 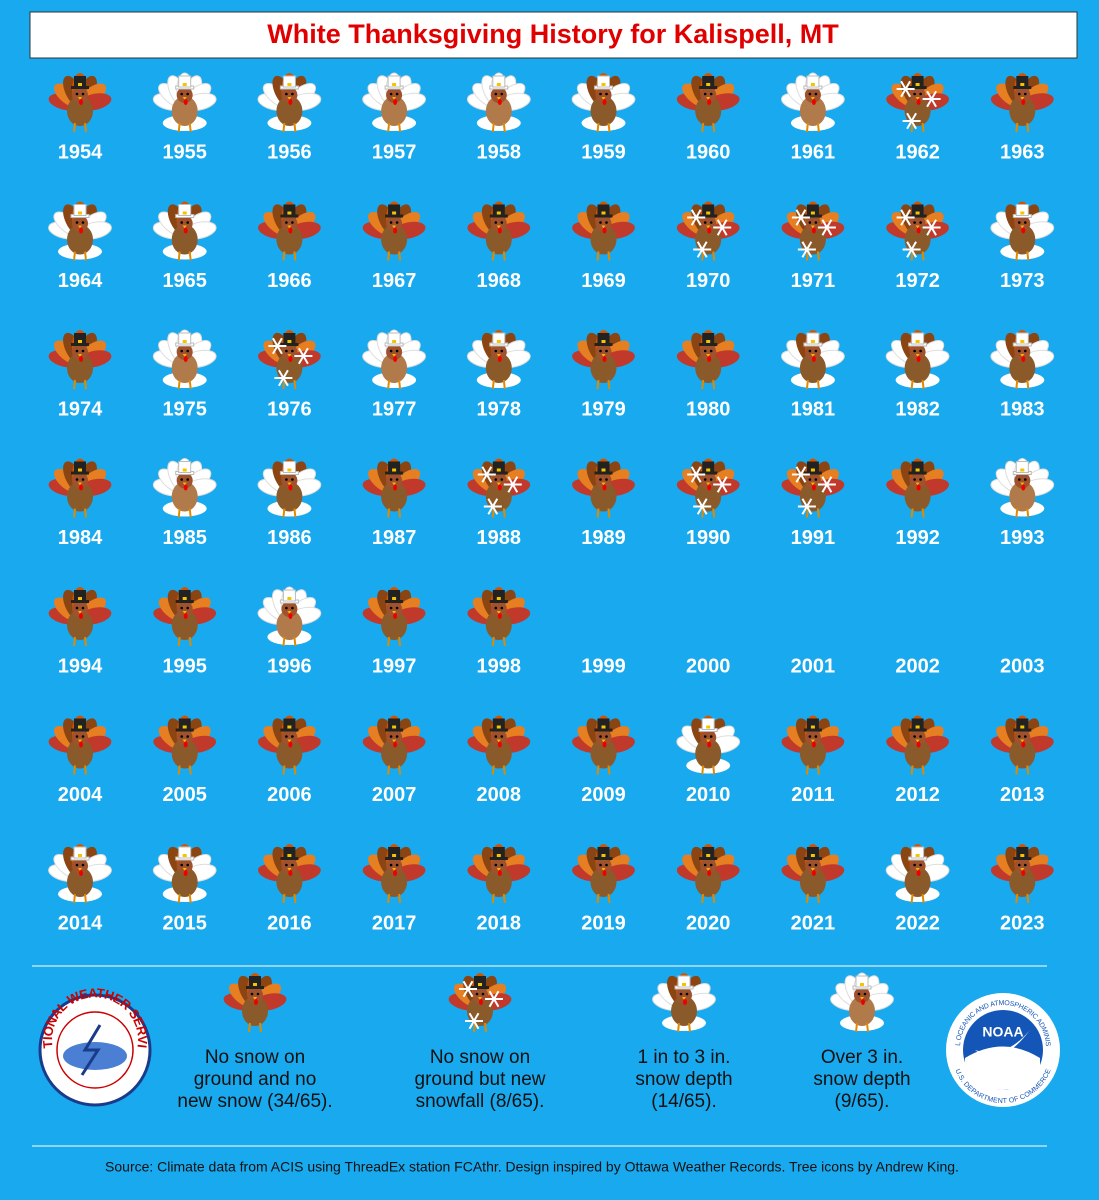 I want to click on year-label: 1969, so click(x=603, y=281).